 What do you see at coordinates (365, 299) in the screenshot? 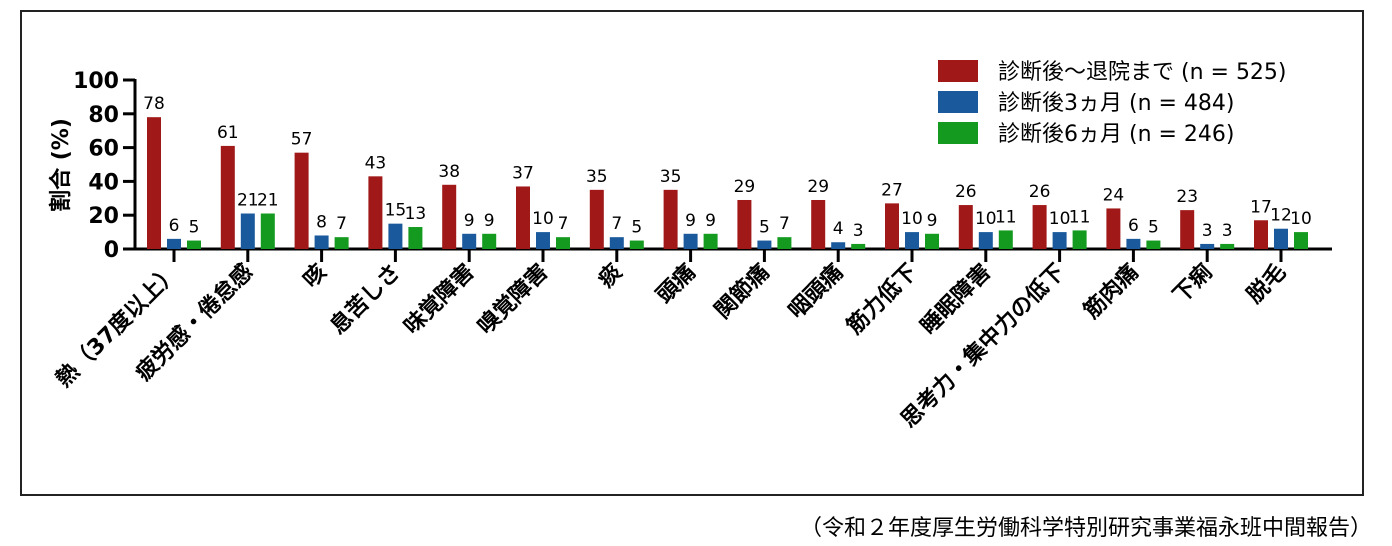
I see `x-tick-label: 息苦しさ` at bounding box center [365, 299].